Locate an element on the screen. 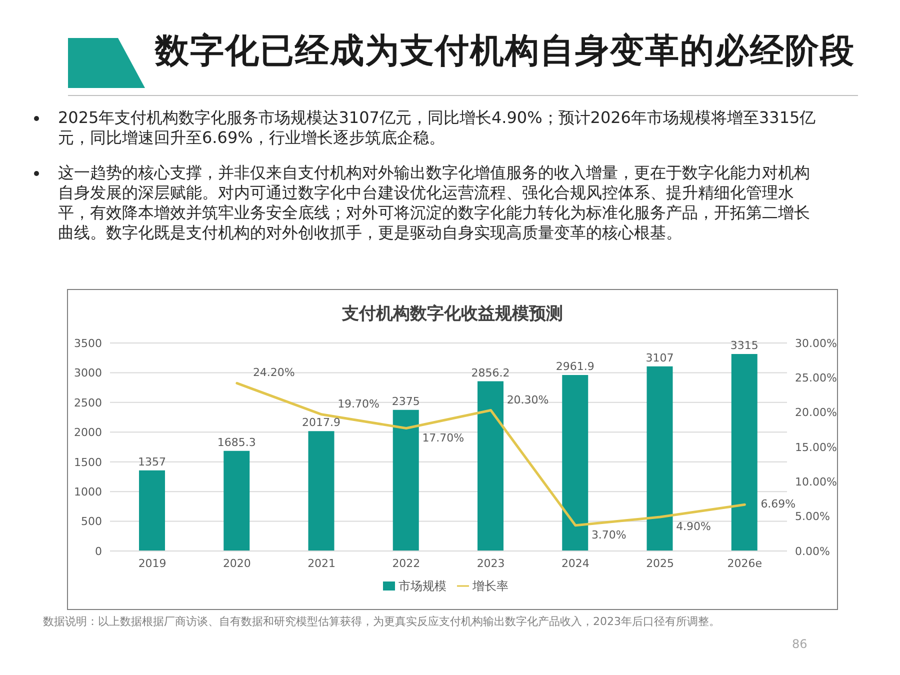  y2-tick-label: 25.00% is located at coordinates (816, 378).